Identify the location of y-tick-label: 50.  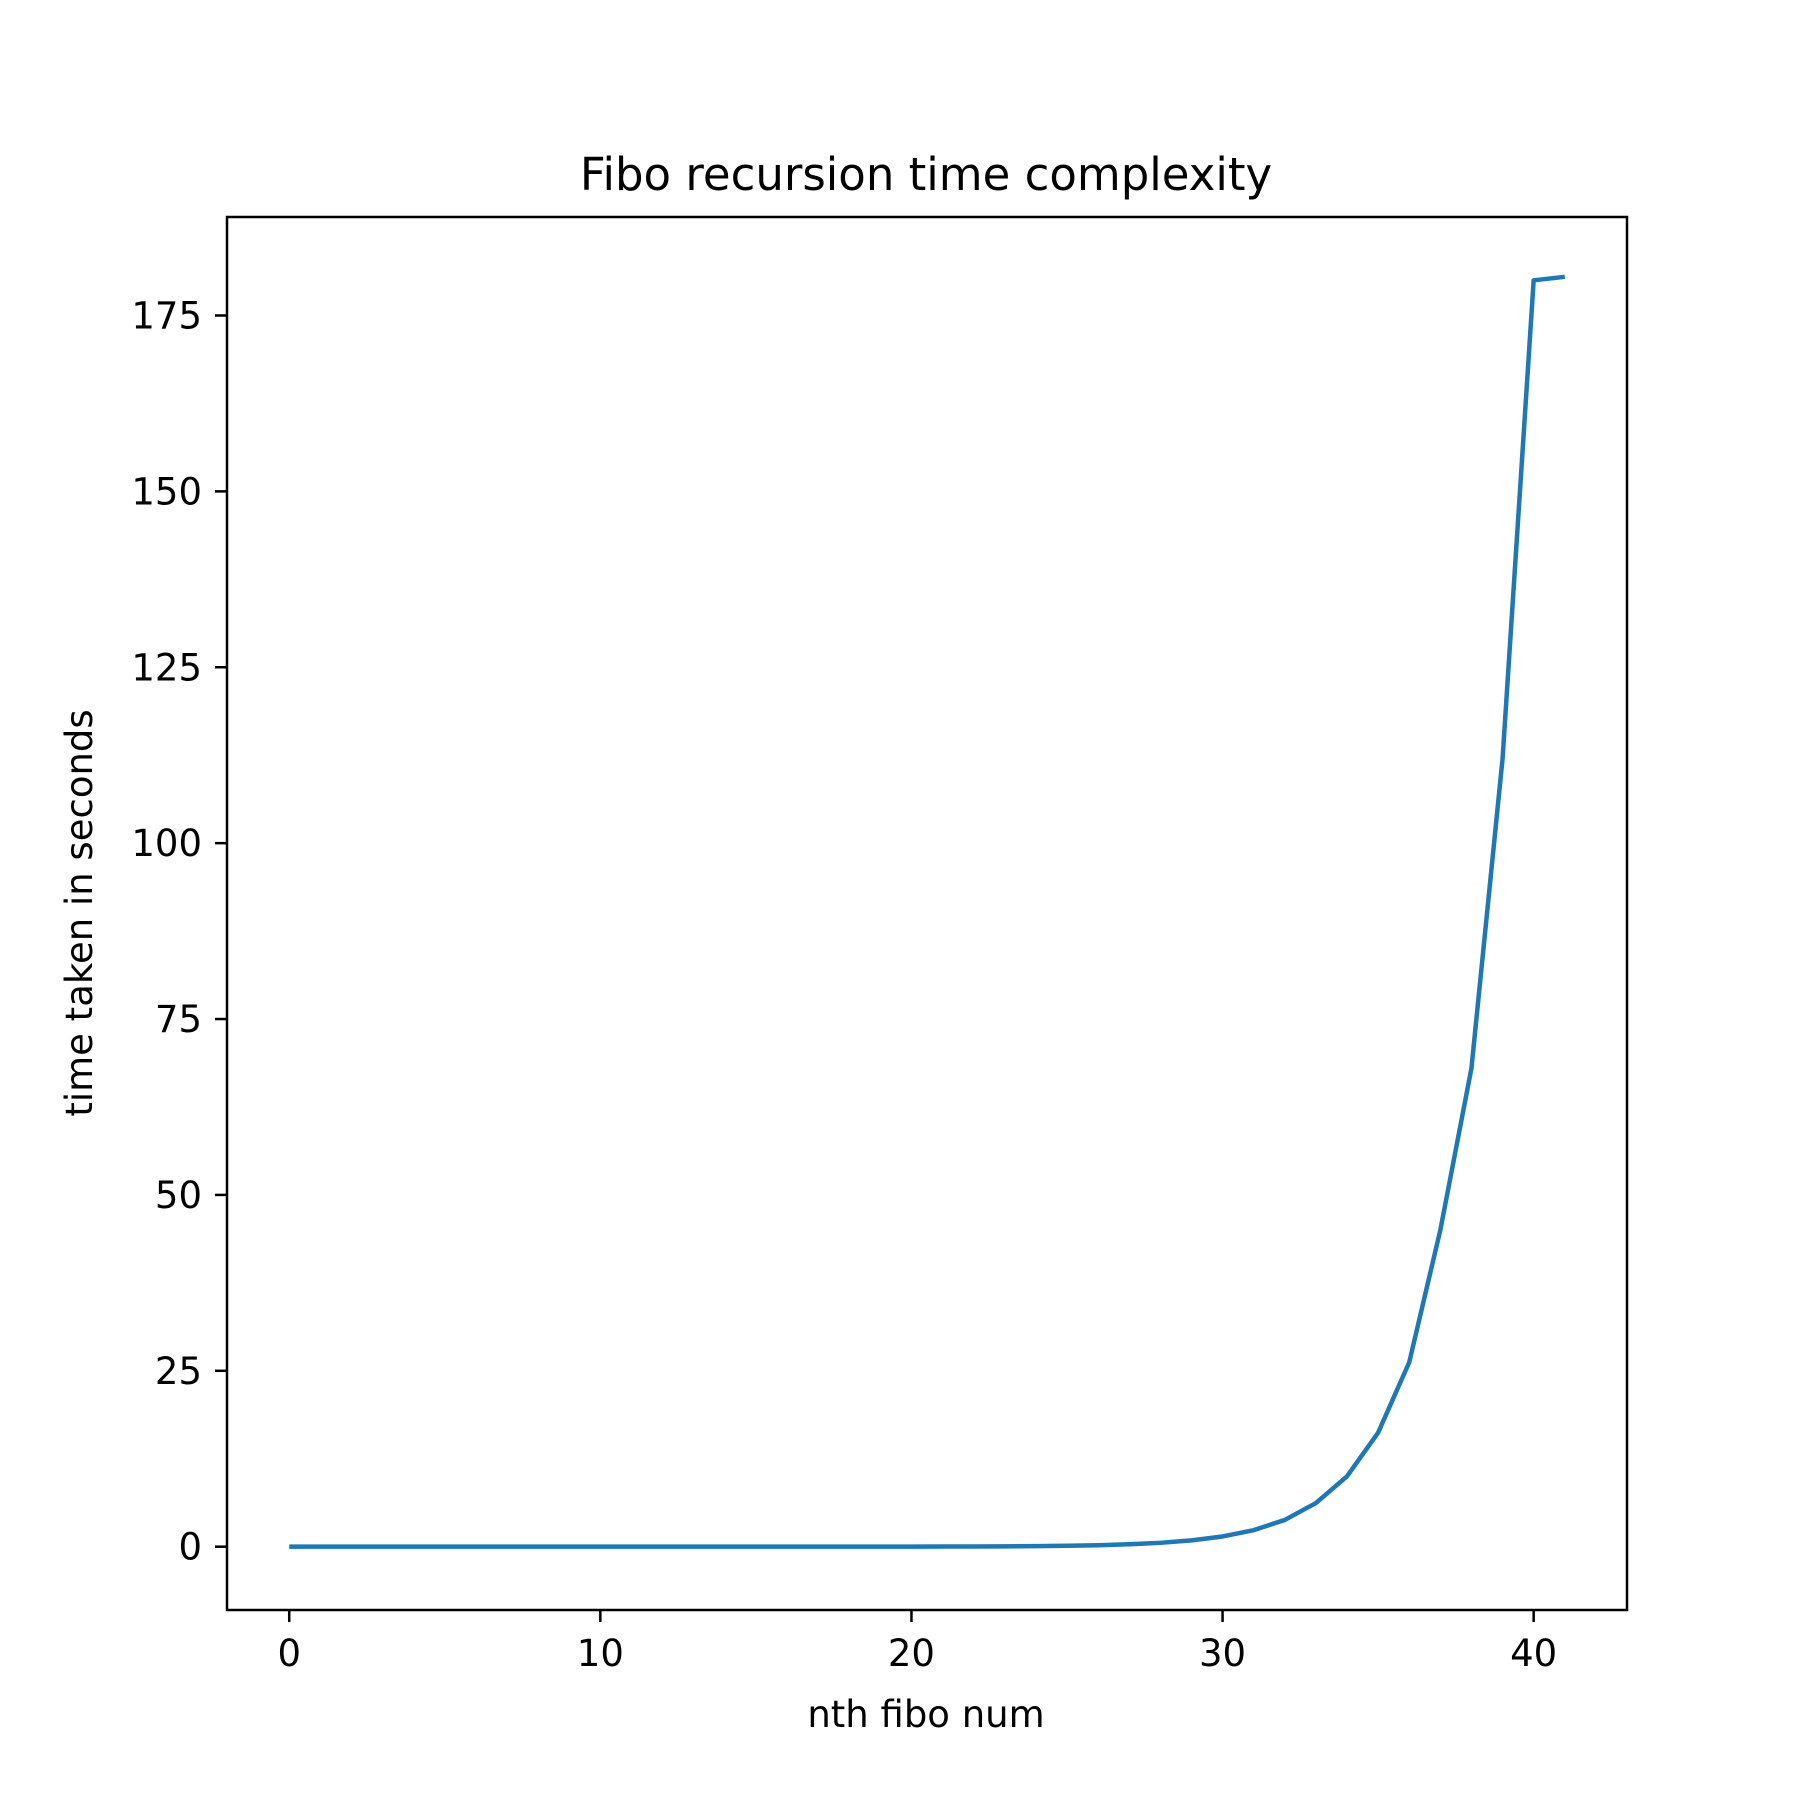
(178, 1195).